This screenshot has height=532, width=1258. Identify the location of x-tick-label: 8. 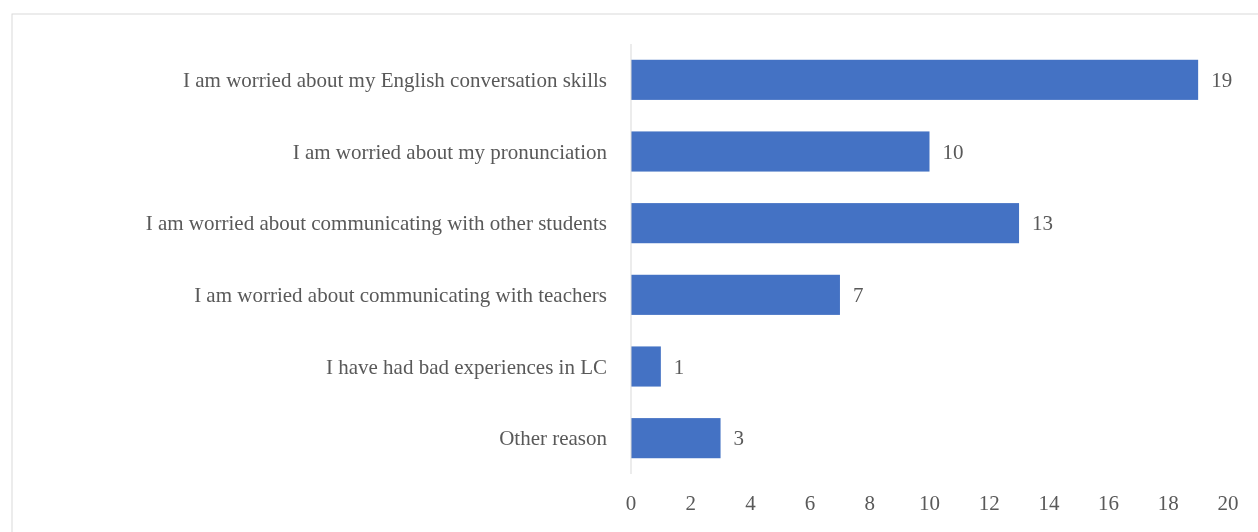
(870, 503).